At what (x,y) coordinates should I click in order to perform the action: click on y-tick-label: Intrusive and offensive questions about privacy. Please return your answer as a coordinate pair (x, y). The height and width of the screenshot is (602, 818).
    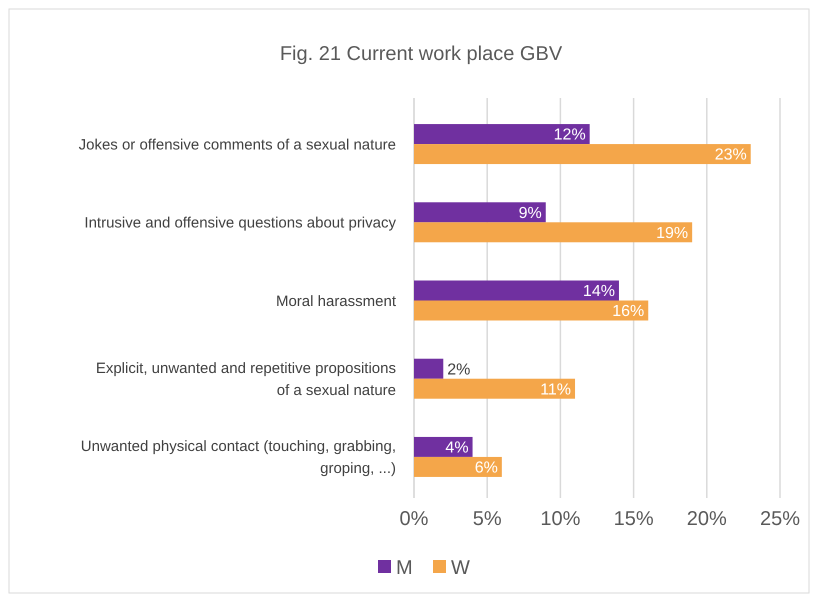
    Looking at the image, I should click on (240, 223).